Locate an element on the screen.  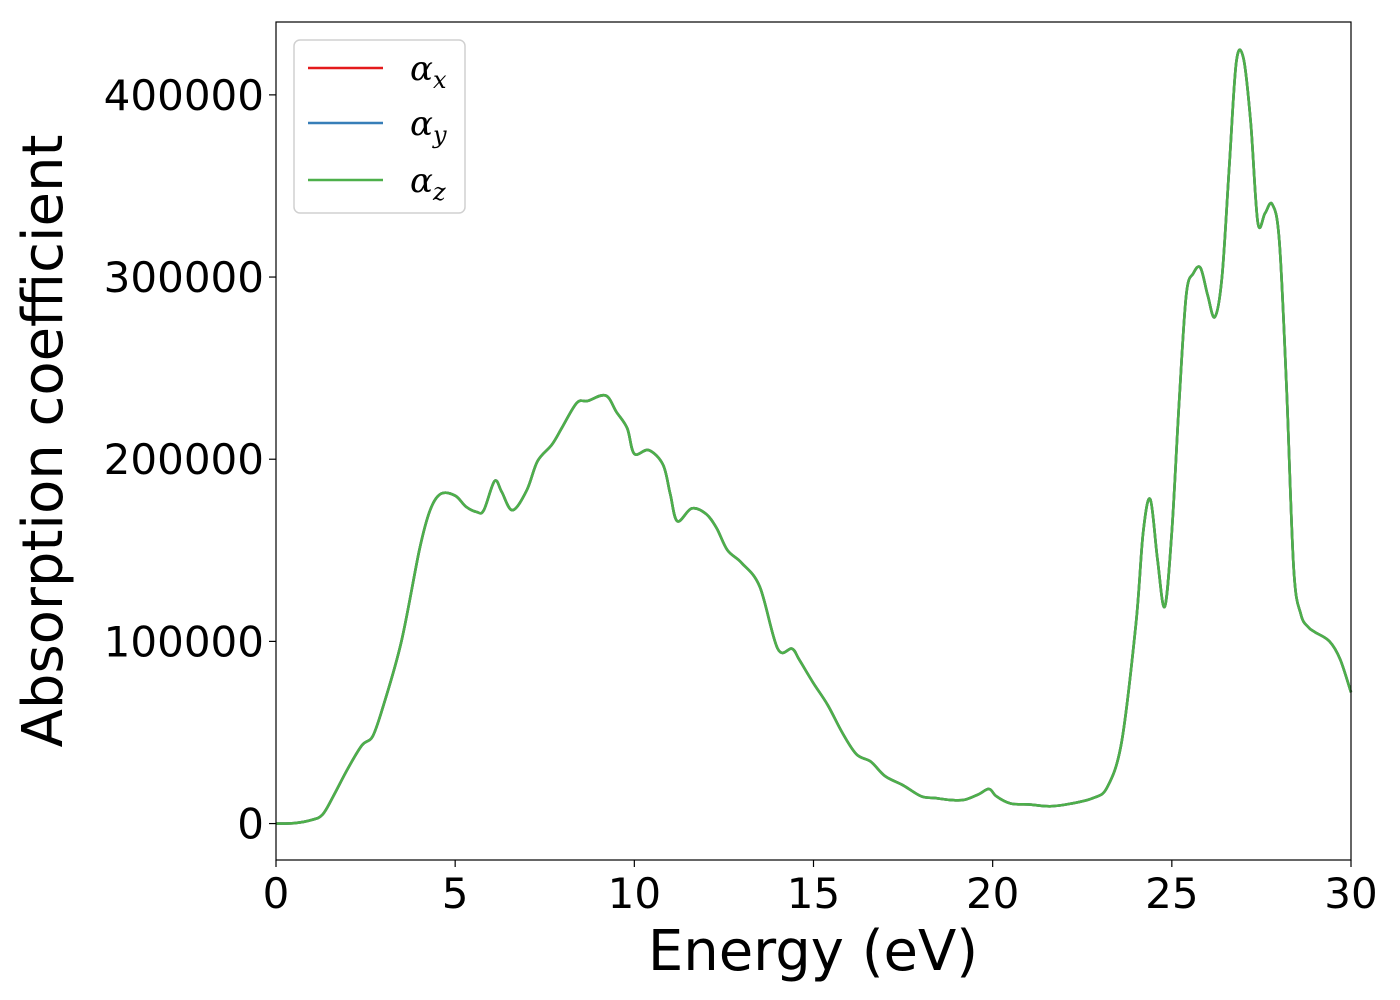
legend-label-x: αx is located at coordinates (428, 71).